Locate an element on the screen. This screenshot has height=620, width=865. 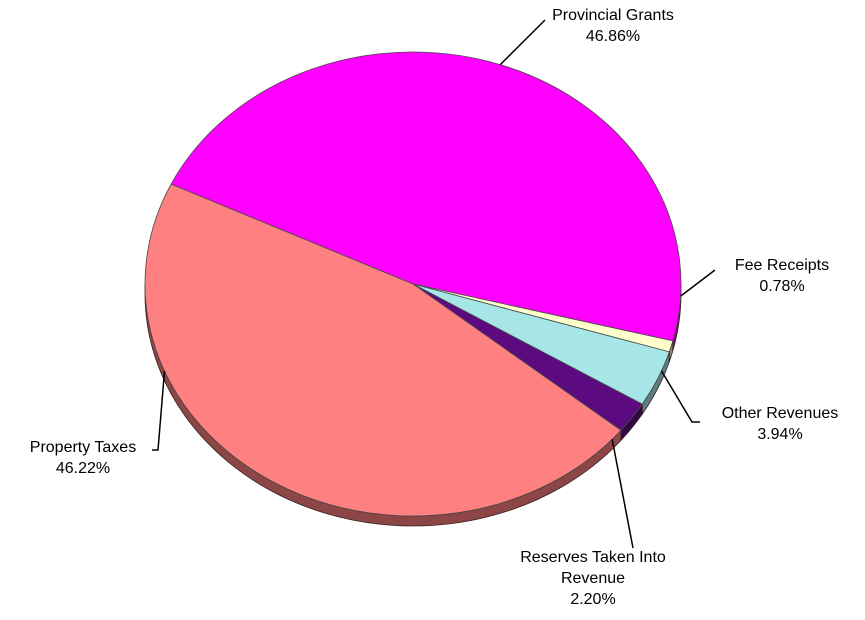
slice-label-4: Property Taxes is located at coordinates (83, 447).